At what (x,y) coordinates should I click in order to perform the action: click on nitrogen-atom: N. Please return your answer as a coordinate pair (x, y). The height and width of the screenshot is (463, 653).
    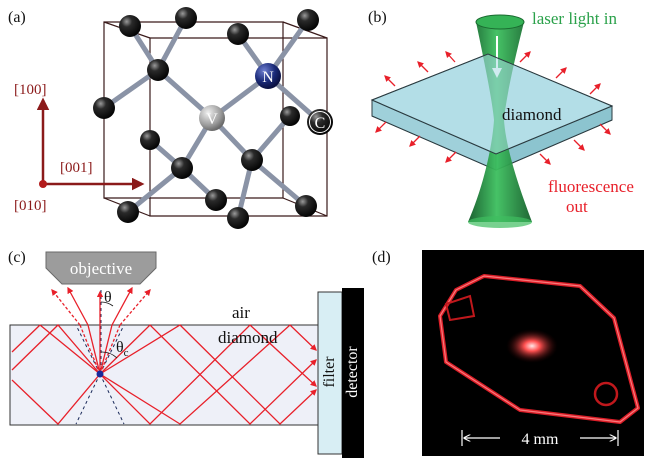
    Looking at the image, I should click on (268, 76).